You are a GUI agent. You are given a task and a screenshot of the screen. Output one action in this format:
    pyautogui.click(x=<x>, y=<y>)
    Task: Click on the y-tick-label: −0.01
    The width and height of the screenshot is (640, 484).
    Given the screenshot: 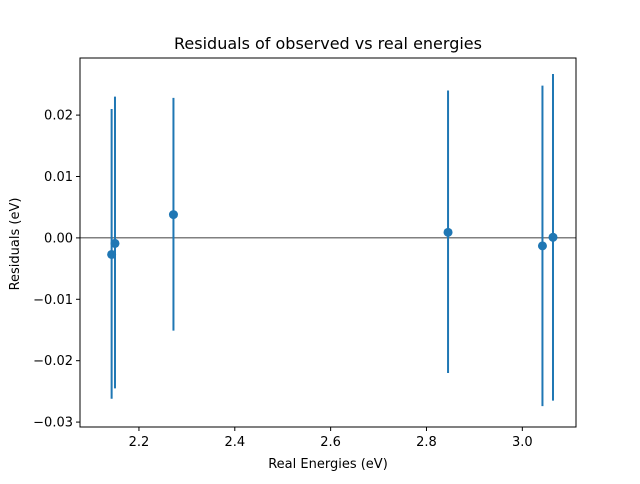 What is the action you would take?
    pyautogui.click(x=53, y=300)
    